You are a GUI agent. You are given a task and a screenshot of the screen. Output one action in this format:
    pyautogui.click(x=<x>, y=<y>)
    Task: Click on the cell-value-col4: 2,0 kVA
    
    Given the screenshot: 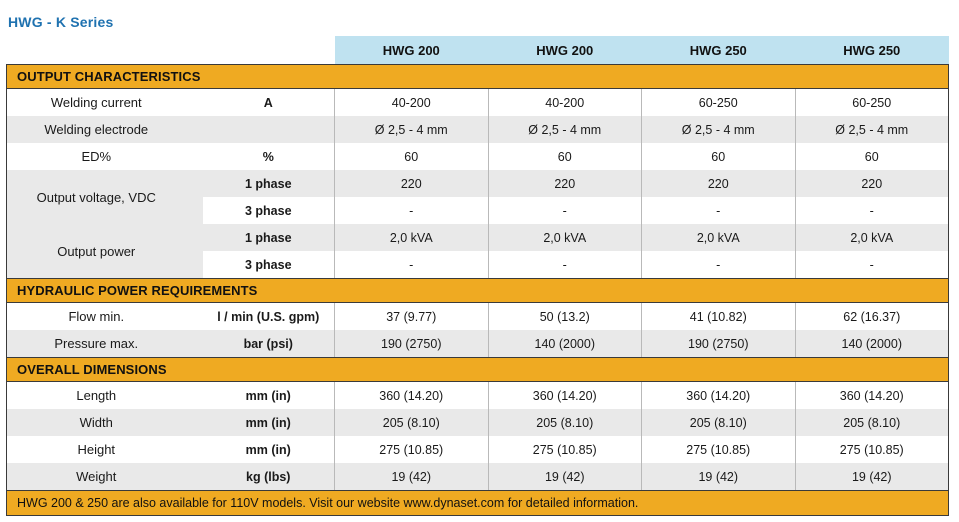 What is the action you would take?
    pyautogui.click(x=872, y=237)
    